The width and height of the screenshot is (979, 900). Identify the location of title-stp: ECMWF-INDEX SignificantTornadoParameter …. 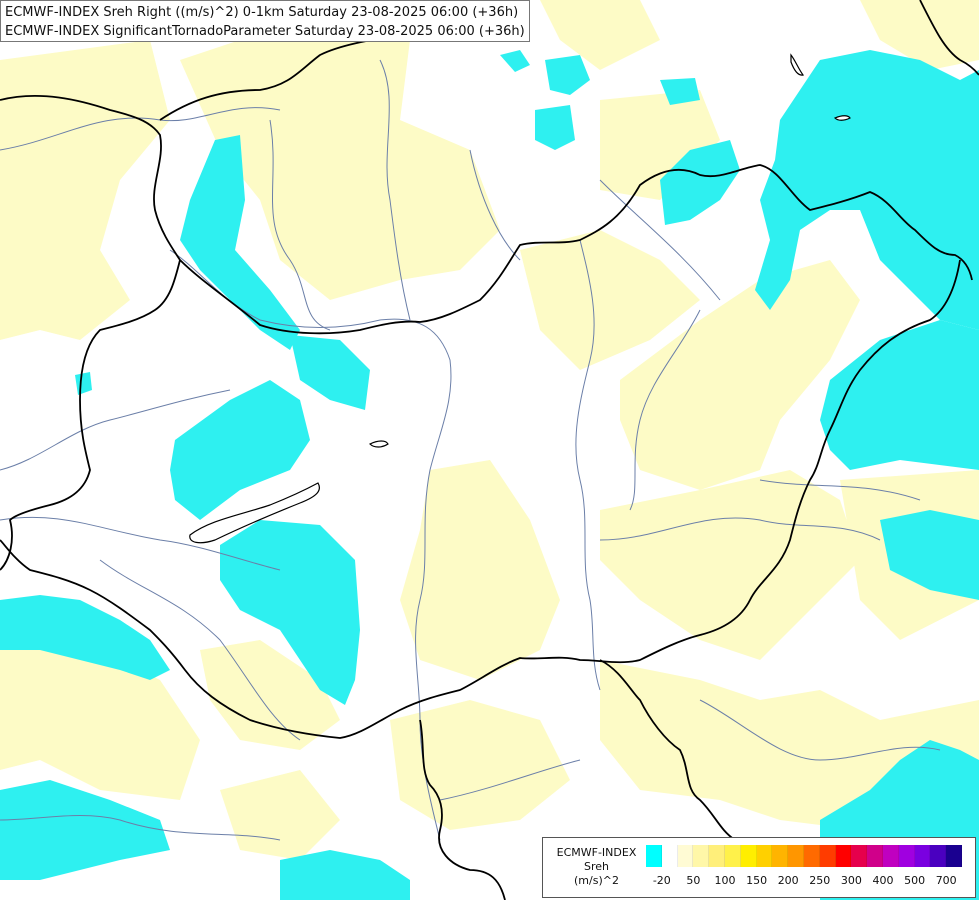
(265, 31).